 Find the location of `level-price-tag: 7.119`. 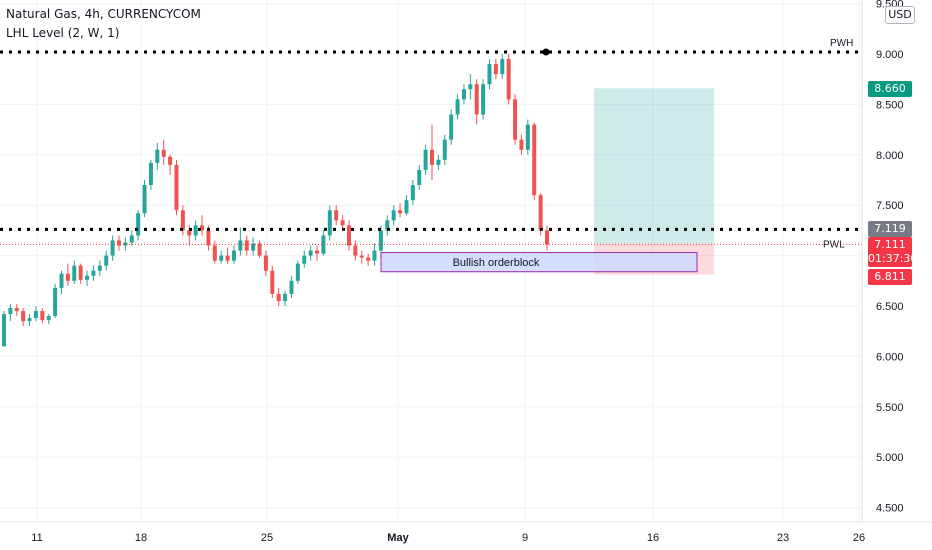

level-price-tag: 7.119 is located at coordinates (890, 229).